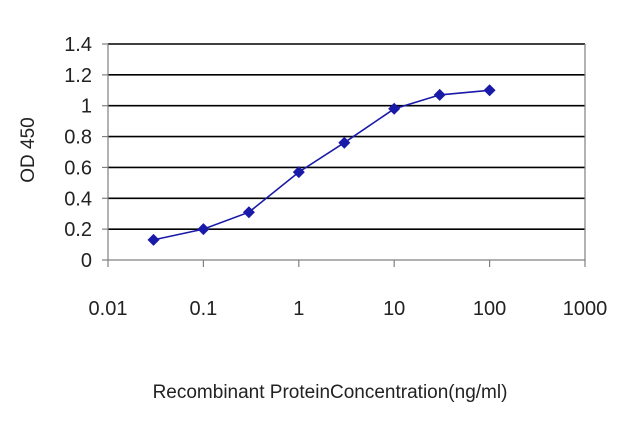 The height and width of the screenshot is (427, 640). What do you see at coordinates (78, 230) in the screenshot?
I see `y-tick-label: 0.2` at bounding box center [78, 230].